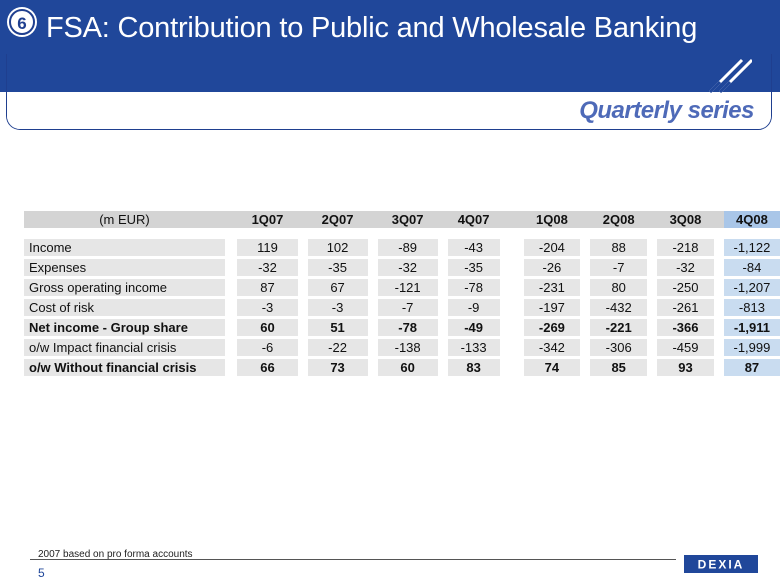 This screenshot has width=780, height=585. I want to click on table-cell: 119, so click(267, 247).